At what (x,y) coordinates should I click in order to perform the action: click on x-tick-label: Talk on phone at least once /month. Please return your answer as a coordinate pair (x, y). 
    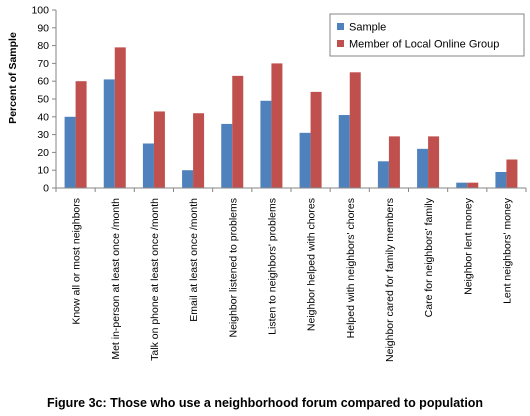
    Looking at the image, I should click on (155, 279).